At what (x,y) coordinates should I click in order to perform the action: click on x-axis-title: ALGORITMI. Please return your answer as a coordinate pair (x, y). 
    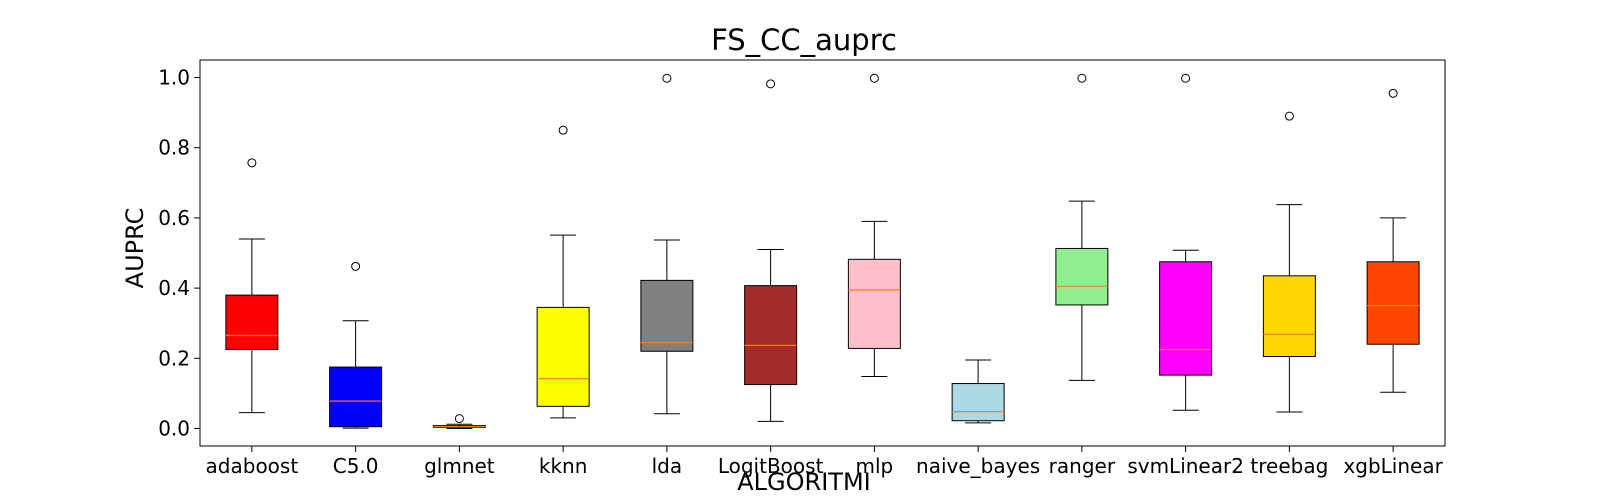
    Looking at the image, I should click on (803, 482).